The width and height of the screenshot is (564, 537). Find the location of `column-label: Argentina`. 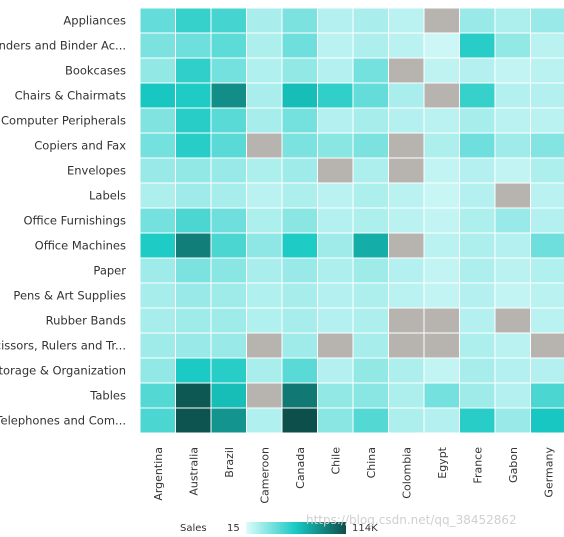

column-label: Argentina is located at coordinates (158, 474).